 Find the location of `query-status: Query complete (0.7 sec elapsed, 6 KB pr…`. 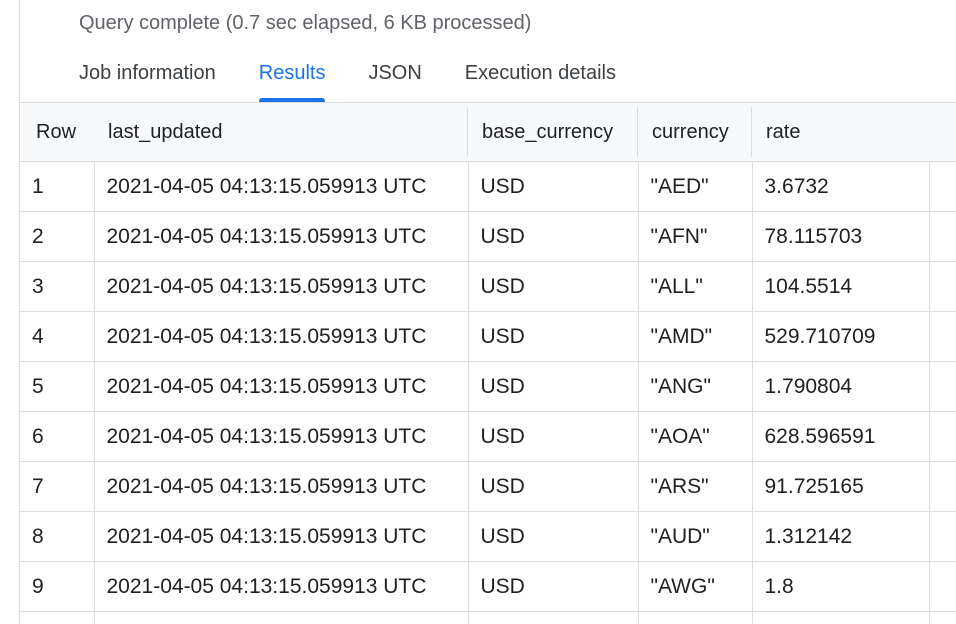

query-status: Query complete (0.7 sec elapsed, 6 KB pr… is located at coordinates (305, 23).